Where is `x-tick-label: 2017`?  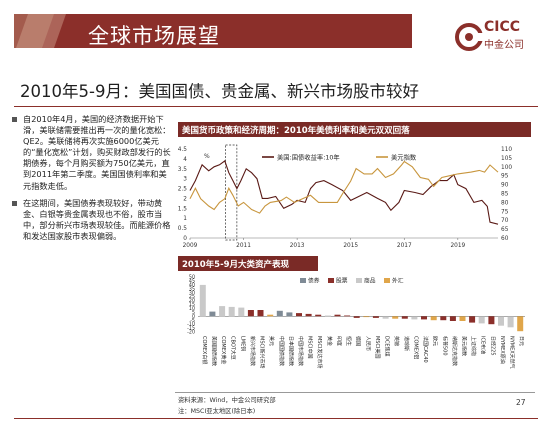 x-tick-label: 2017 is located at coordinates (404, 246).